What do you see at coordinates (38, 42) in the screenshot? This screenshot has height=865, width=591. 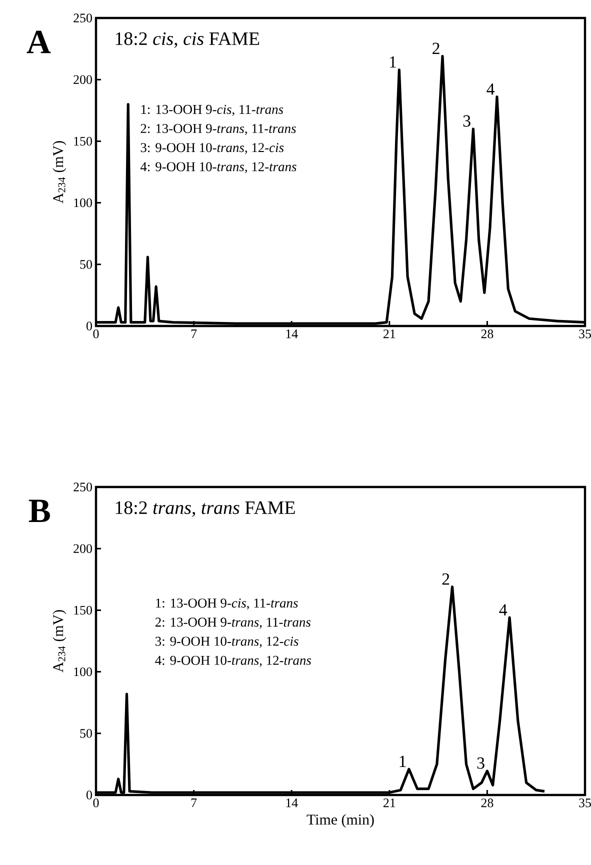 I see `chart-title: A` at bounding box center [38, 42].